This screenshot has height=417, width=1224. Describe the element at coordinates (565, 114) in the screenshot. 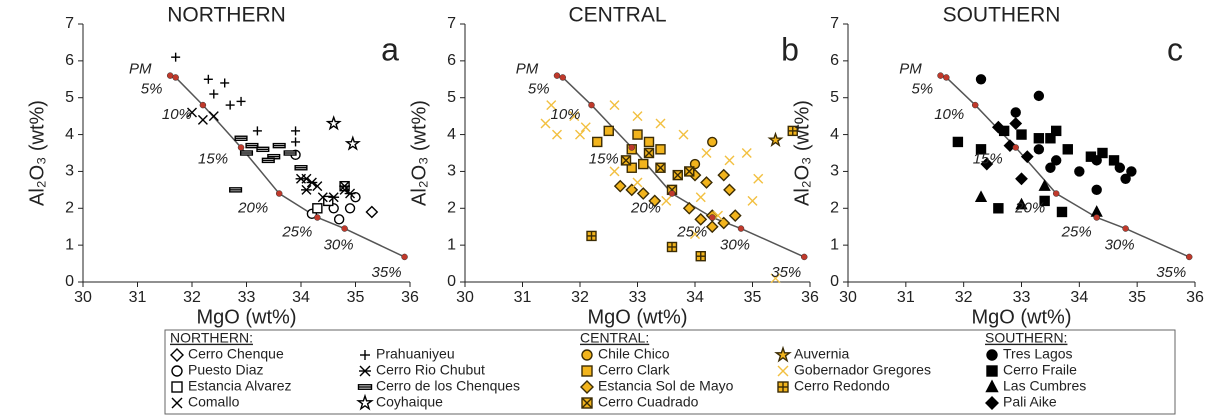

I see `melt-label: 10%` at that location.